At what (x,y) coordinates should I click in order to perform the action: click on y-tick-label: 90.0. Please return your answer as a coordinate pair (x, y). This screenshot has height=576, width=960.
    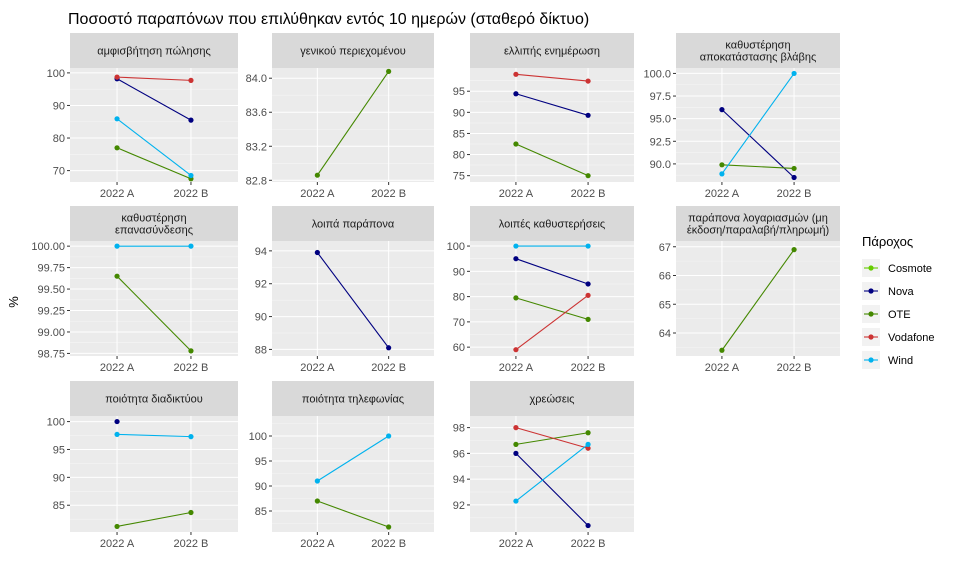
    Looking at the image, I should click on (660, 165).